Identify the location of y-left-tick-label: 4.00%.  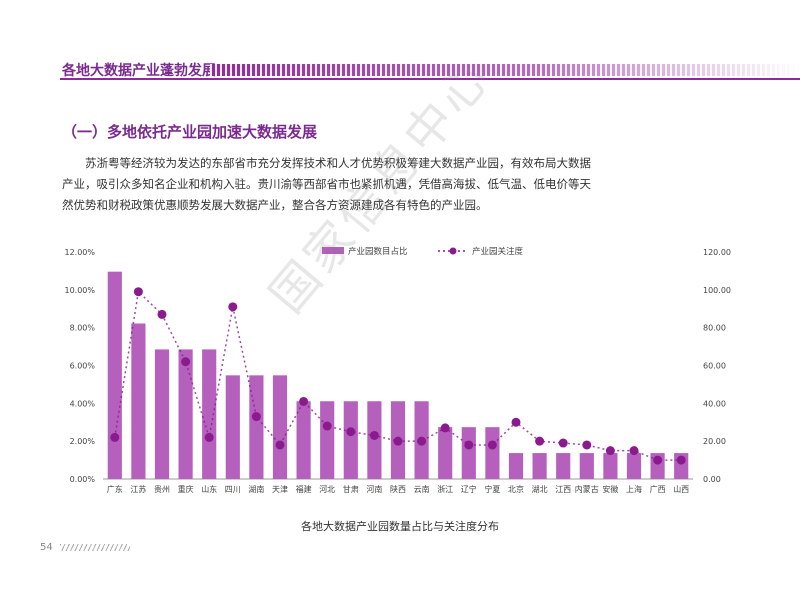
(83, 403).